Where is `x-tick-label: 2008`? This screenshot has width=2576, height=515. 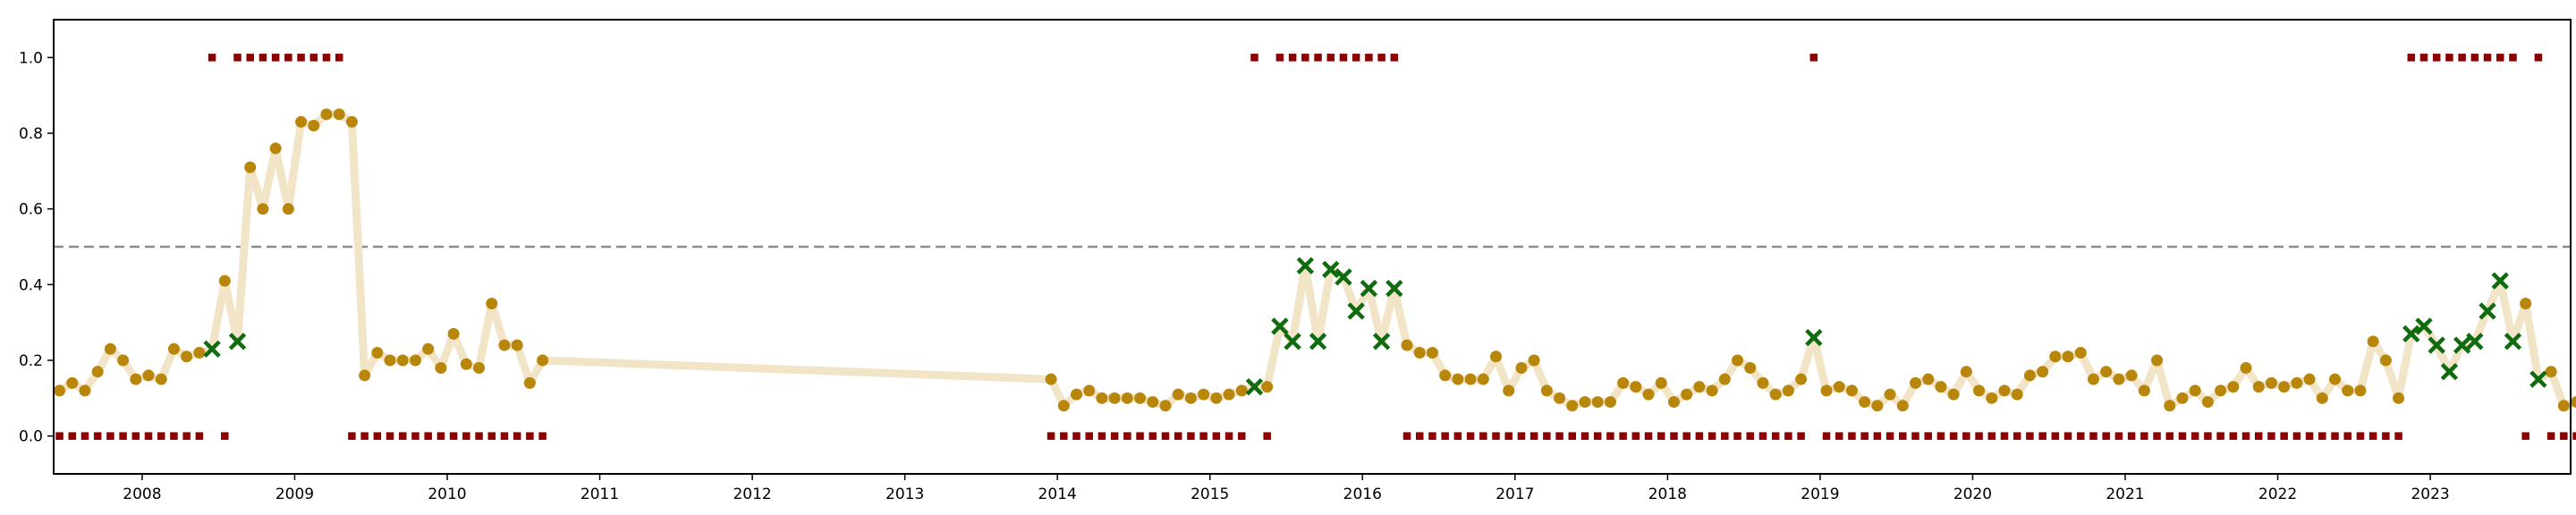
x-tick-label: 2008 is located at coordinates (142, 494).